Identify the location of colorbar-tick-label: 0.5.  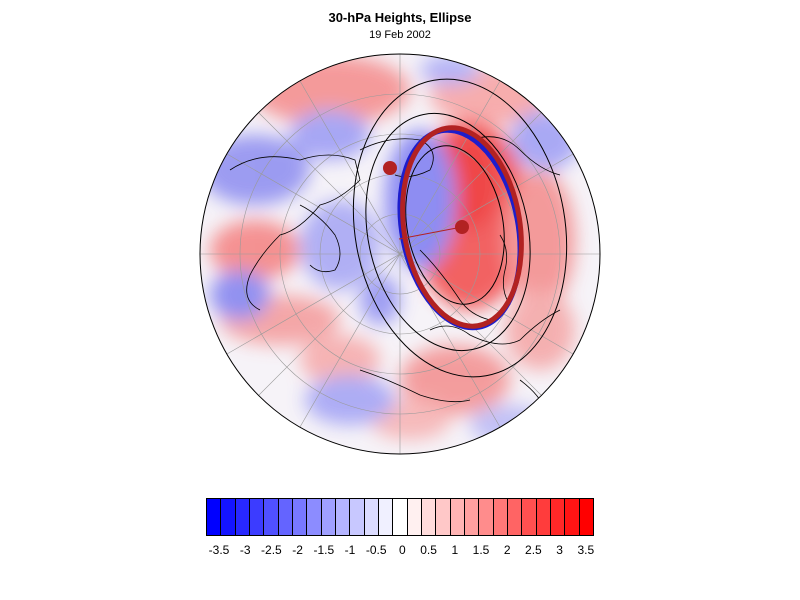
(428, 550).